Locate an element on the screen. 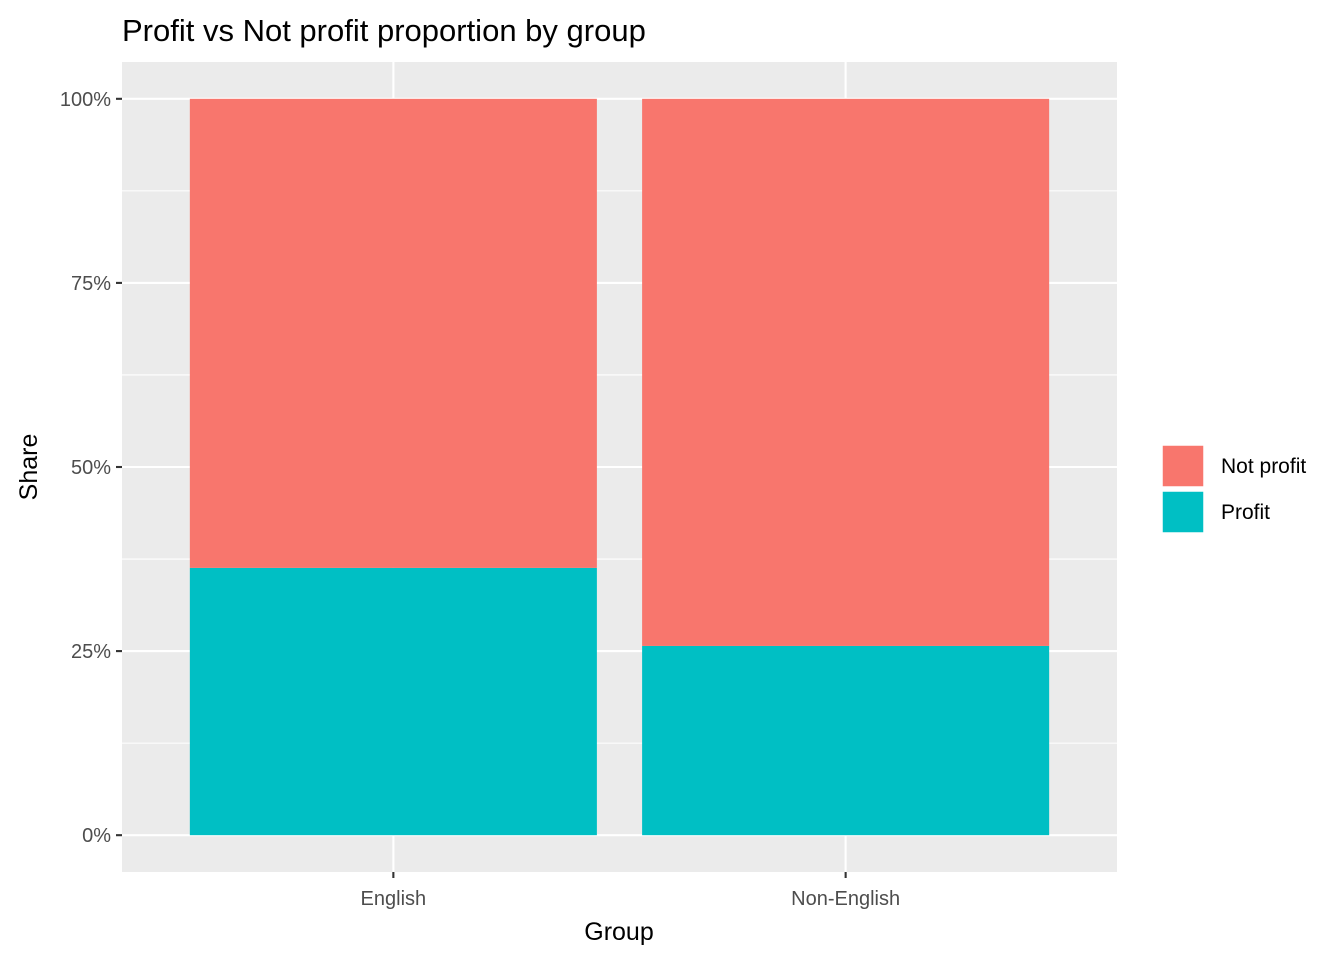  y-tick-label: 25% is located at coordinates (91, 652).